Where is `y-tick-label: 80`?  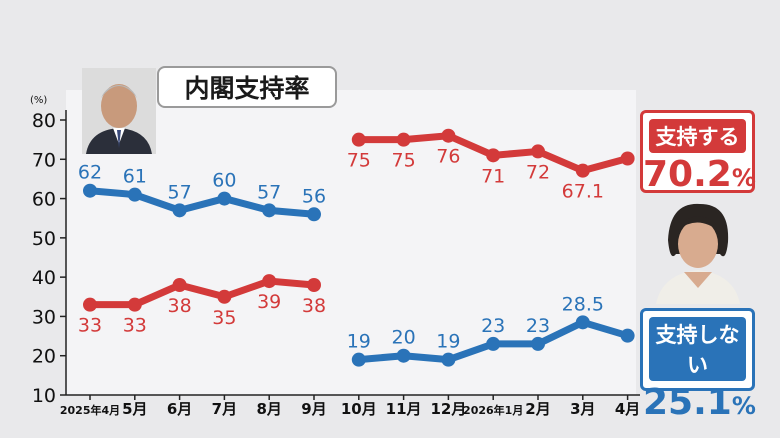
y-tick-label: 80 is located at coordinates (44, 121).